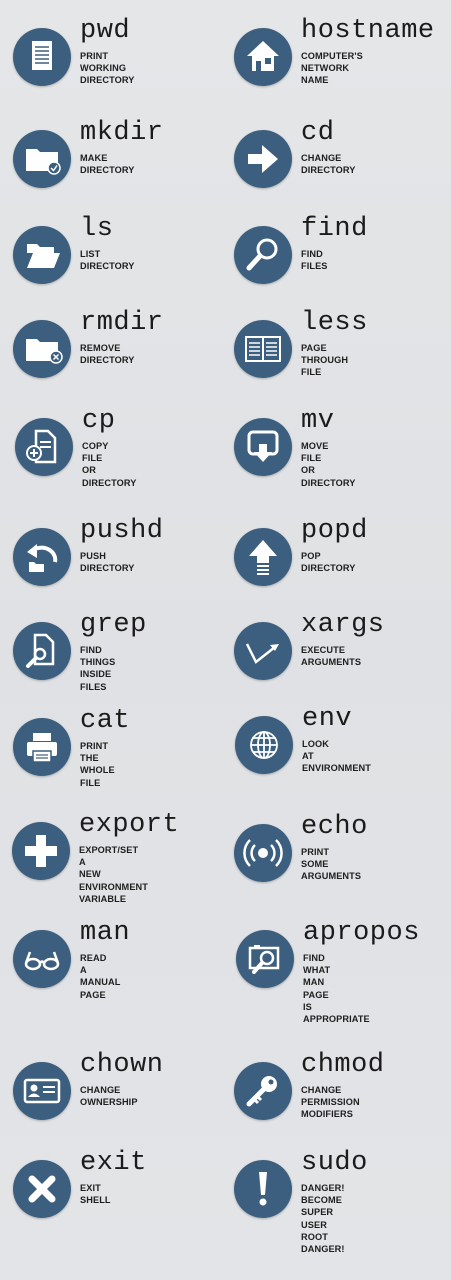 The height and width of the screenshot is (1280, 451). What do you see at coordinates (332, 68) in the screenshot?
I see `command-description: COMPUTER'S NETWORK NAME` at bounding box center [332, 68].